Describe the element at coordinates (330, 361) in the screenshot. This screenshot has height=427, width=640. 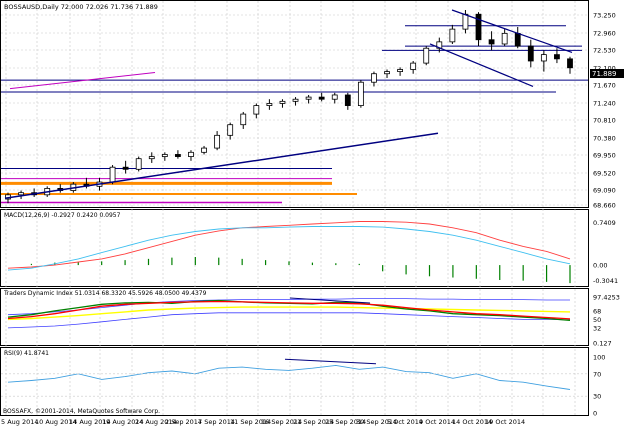
I see `rsi-divergence-line` at that location.